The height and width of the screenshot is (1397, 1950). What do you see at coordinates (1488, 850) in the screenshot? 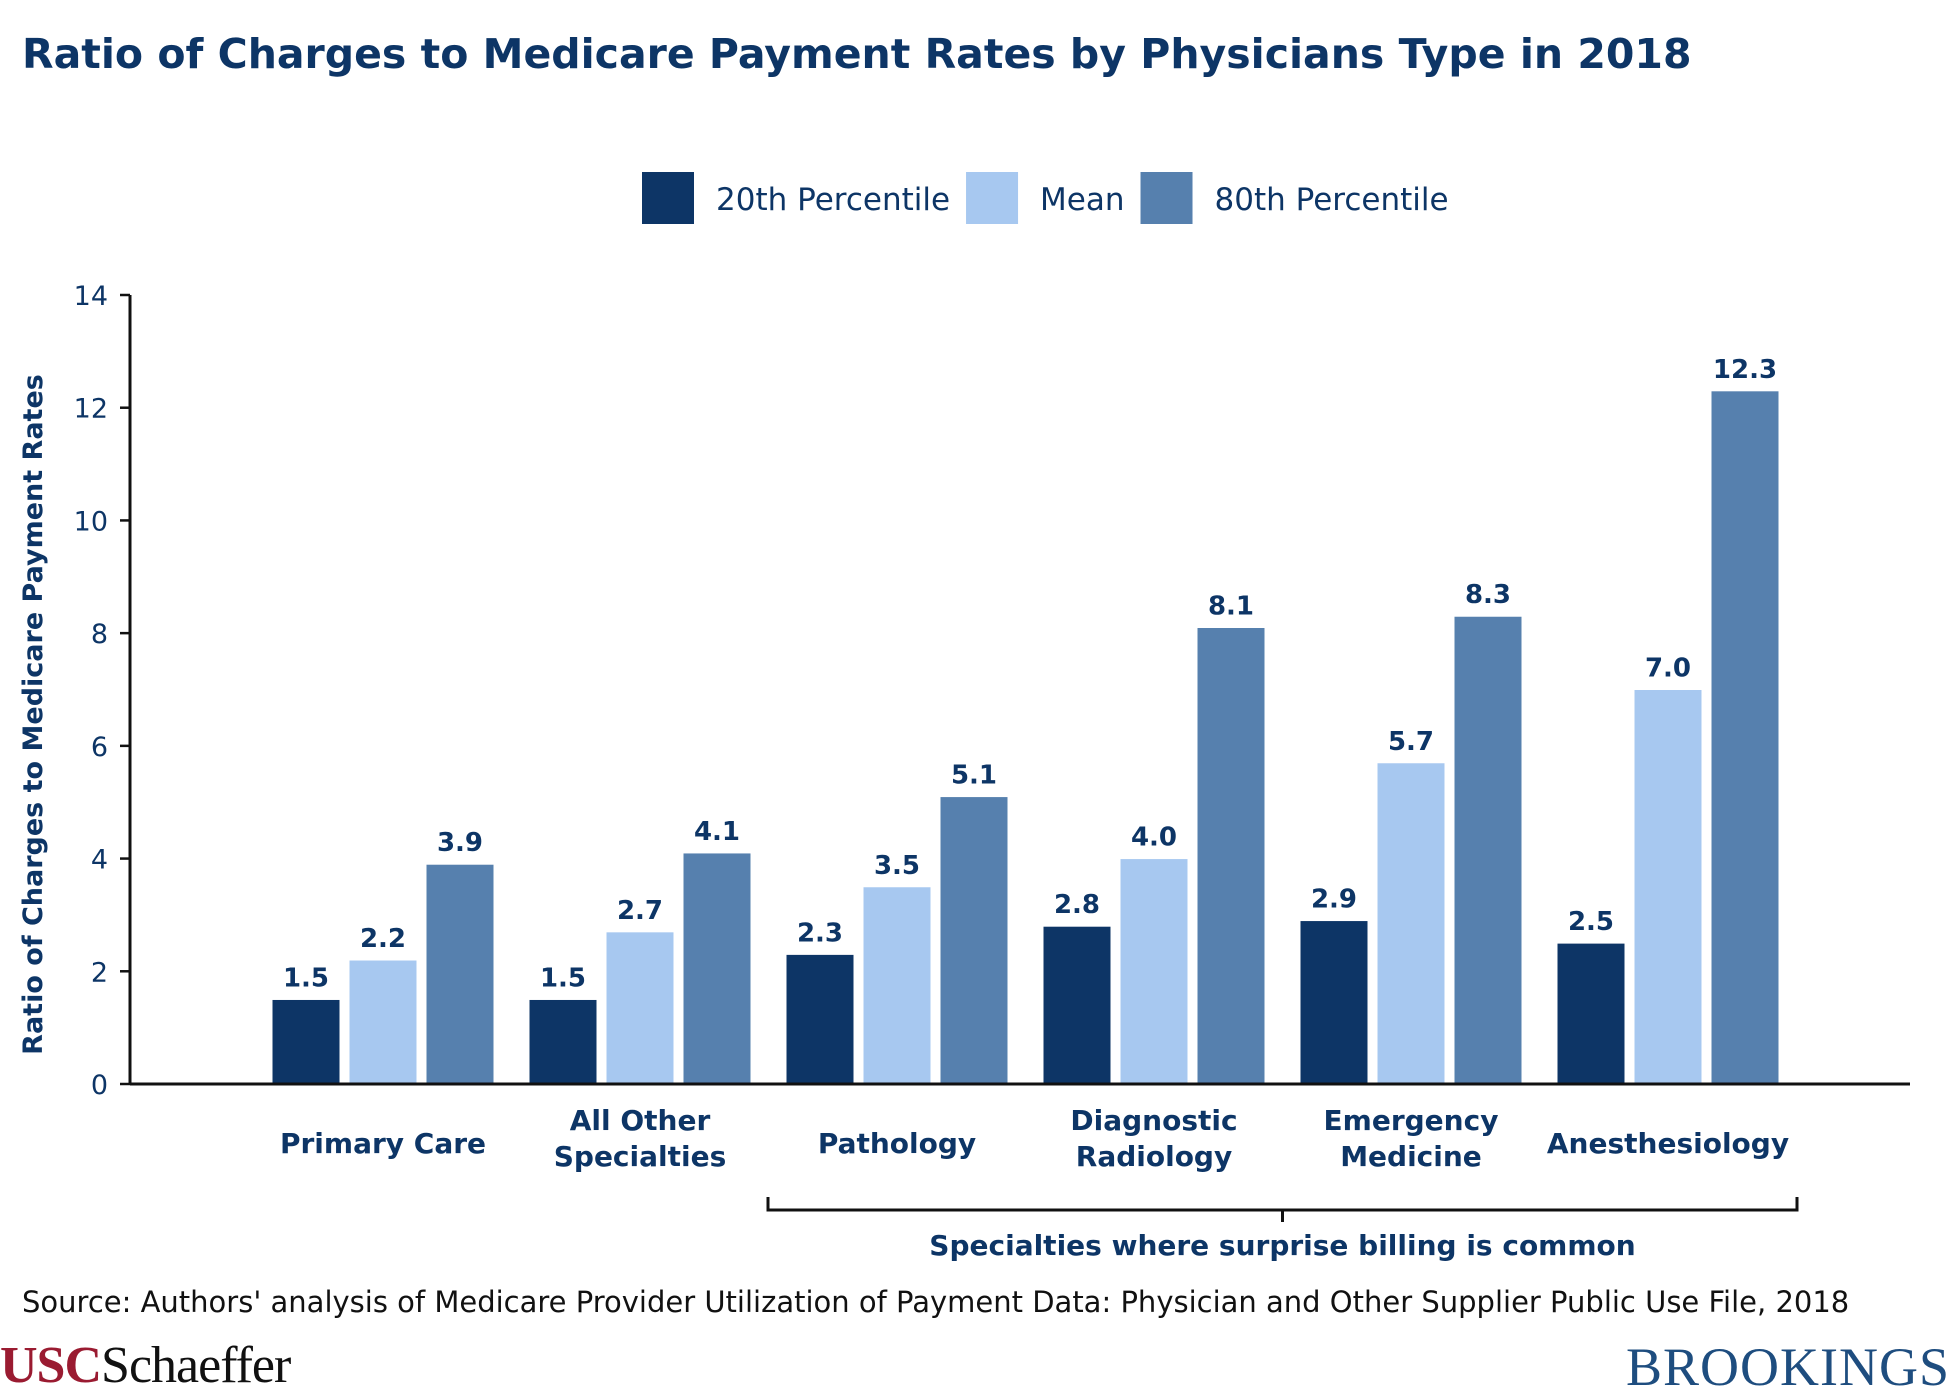
I see `bar-emergency-medicine-80th-percentile` at bounding box center [1488, 850].